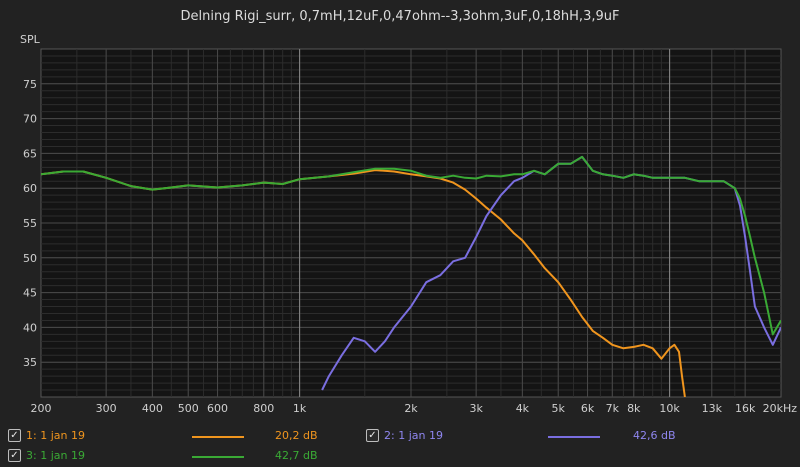  What do you see at coordinates (574, 437) in the screenshot?
I see `series-2-swatch` at bounding box center [574, 437].